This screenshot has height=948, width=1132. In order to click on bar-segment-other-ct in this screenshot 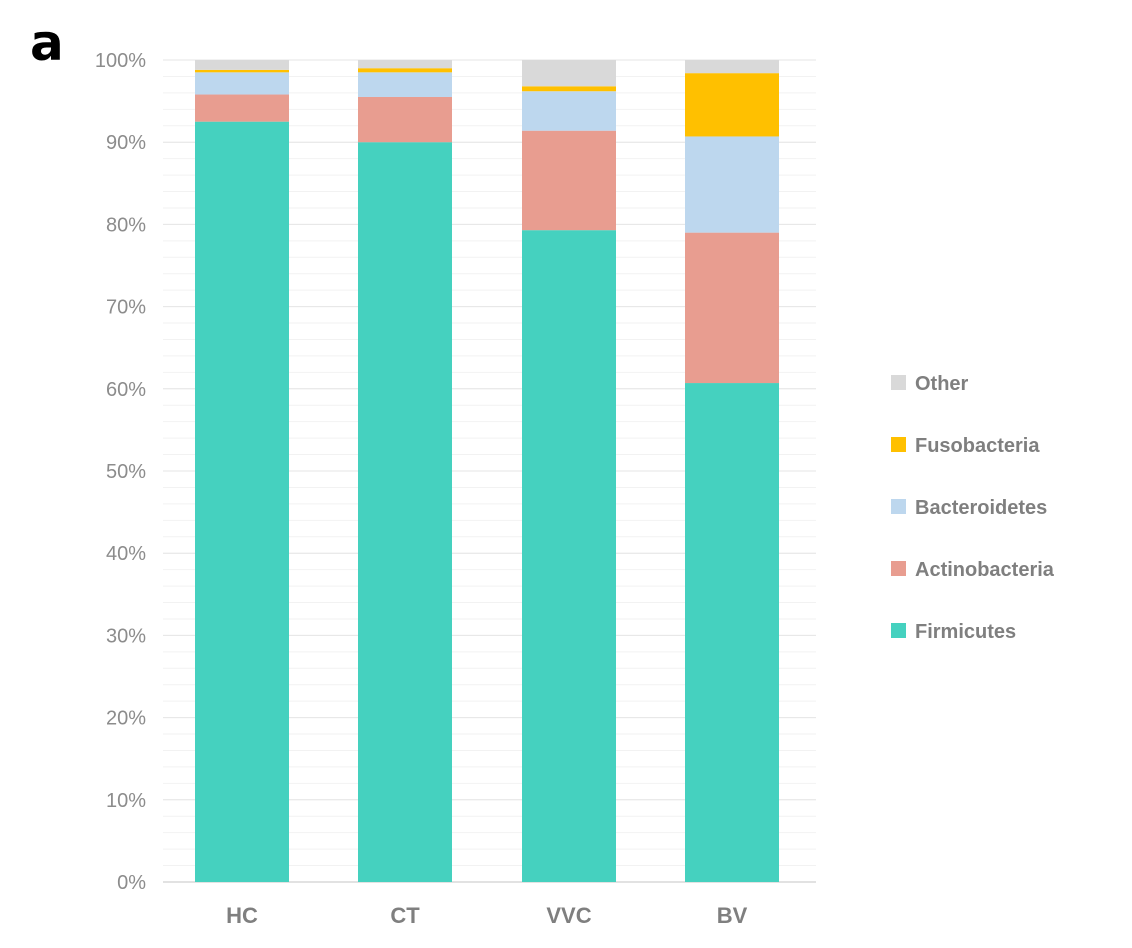, I will do `click(405, 64)`.